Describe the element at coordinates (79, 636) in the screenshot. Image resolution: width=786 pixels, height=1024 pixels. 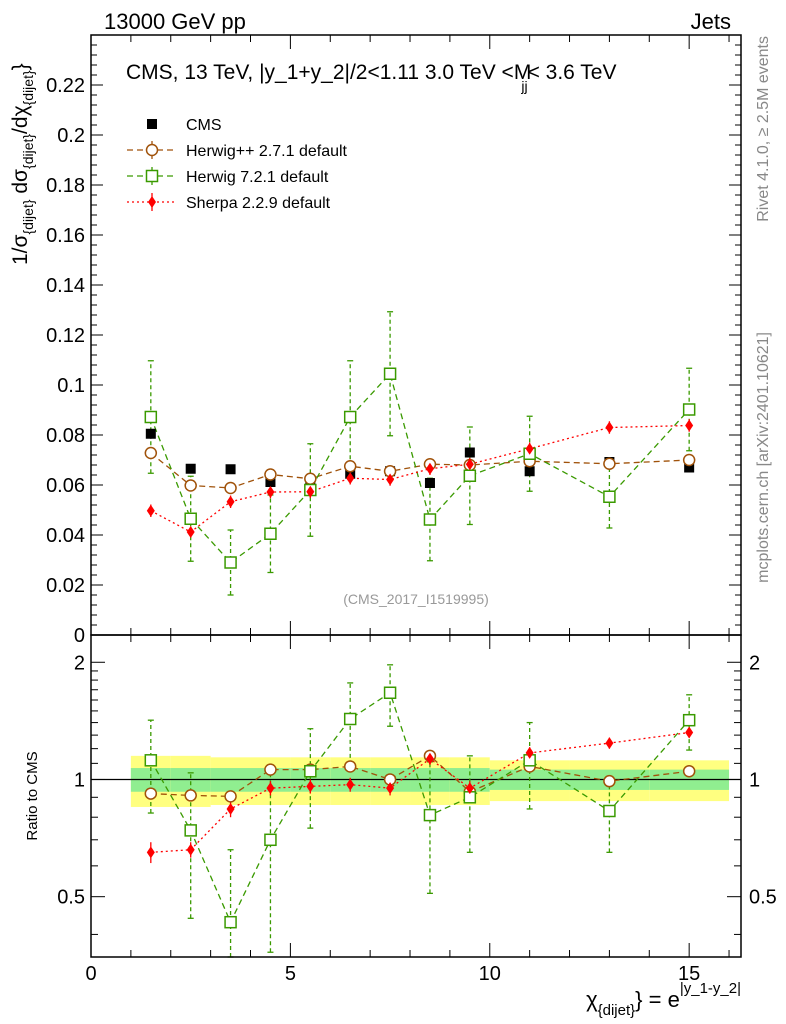
I see `main-ytick-label: 0` at that location.